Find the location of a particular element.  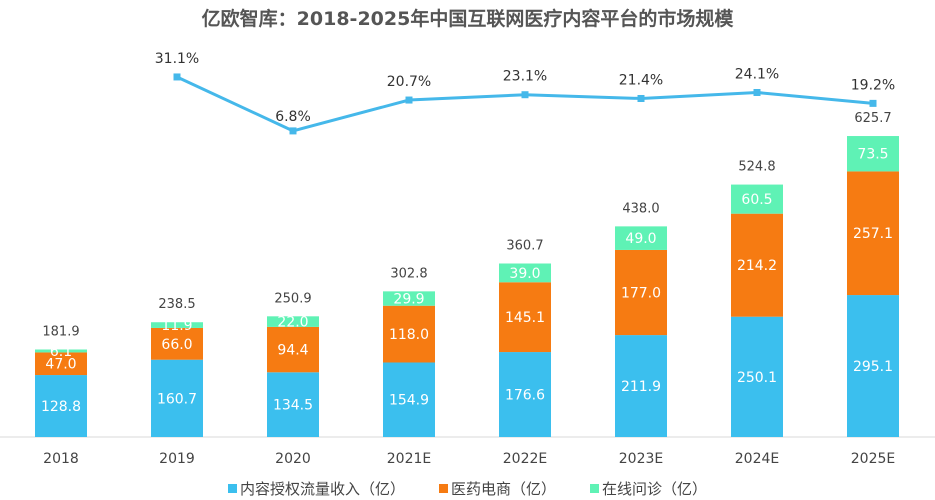

growth-label: 23.1% is located at coordinates (525, 77).